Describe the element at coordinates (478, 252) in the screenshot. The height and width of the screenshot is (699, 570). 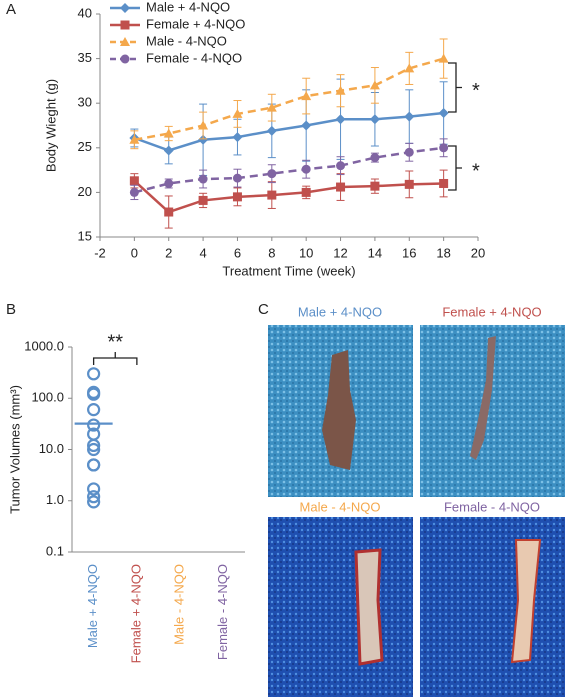
I see `x-tick-label: 20` at that location.